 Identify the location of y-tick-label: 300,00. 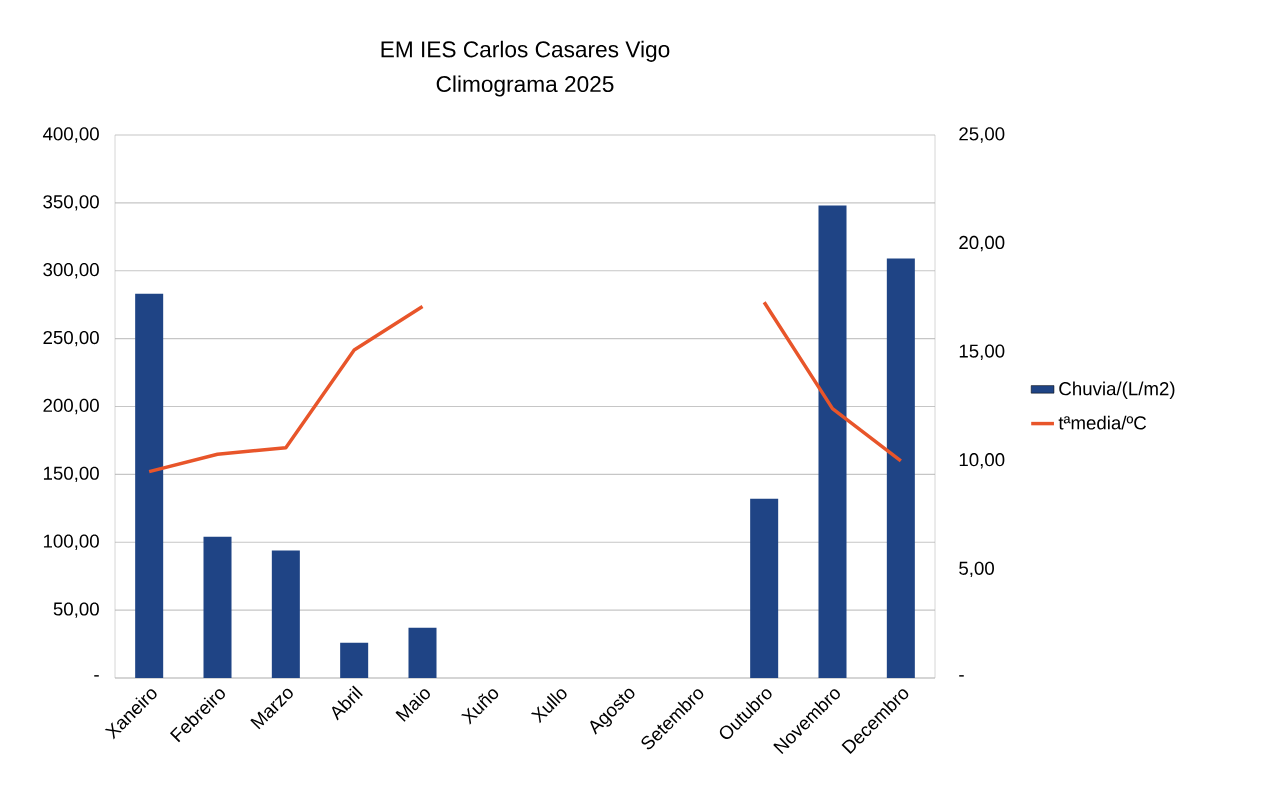
(71, 271).